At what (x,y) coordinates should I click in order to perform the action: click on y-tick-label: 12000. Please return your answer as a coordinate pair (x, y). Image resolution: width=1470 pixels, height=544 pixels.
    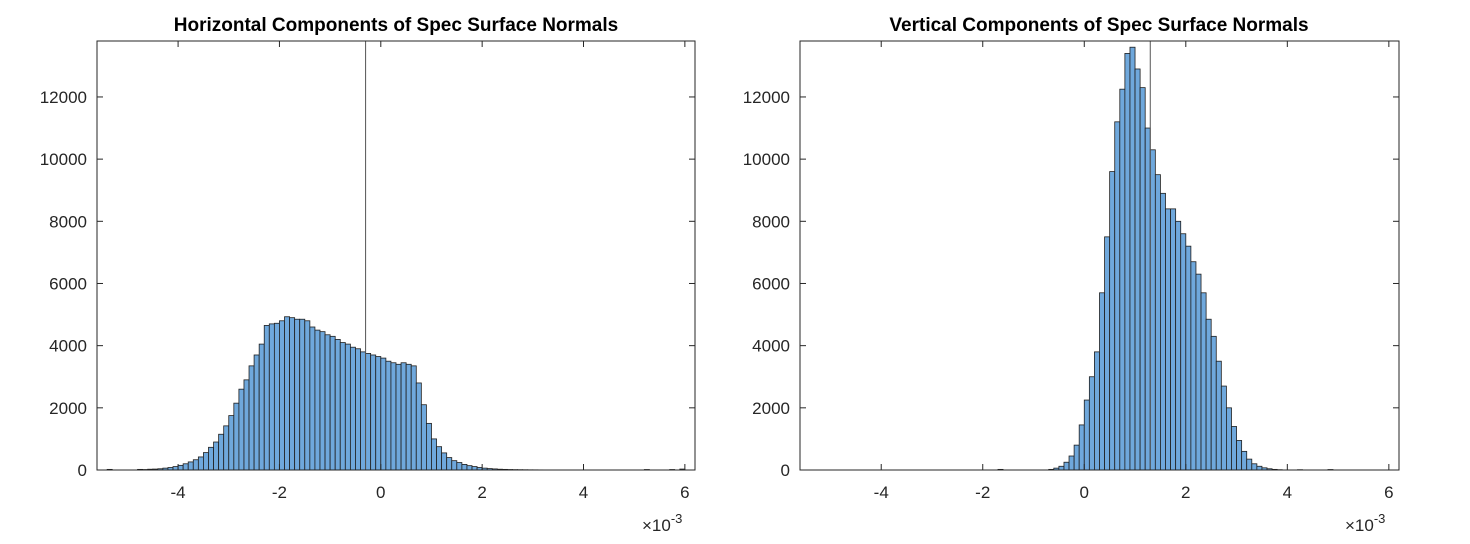
    Looking at the image, I should click on (766, 97).